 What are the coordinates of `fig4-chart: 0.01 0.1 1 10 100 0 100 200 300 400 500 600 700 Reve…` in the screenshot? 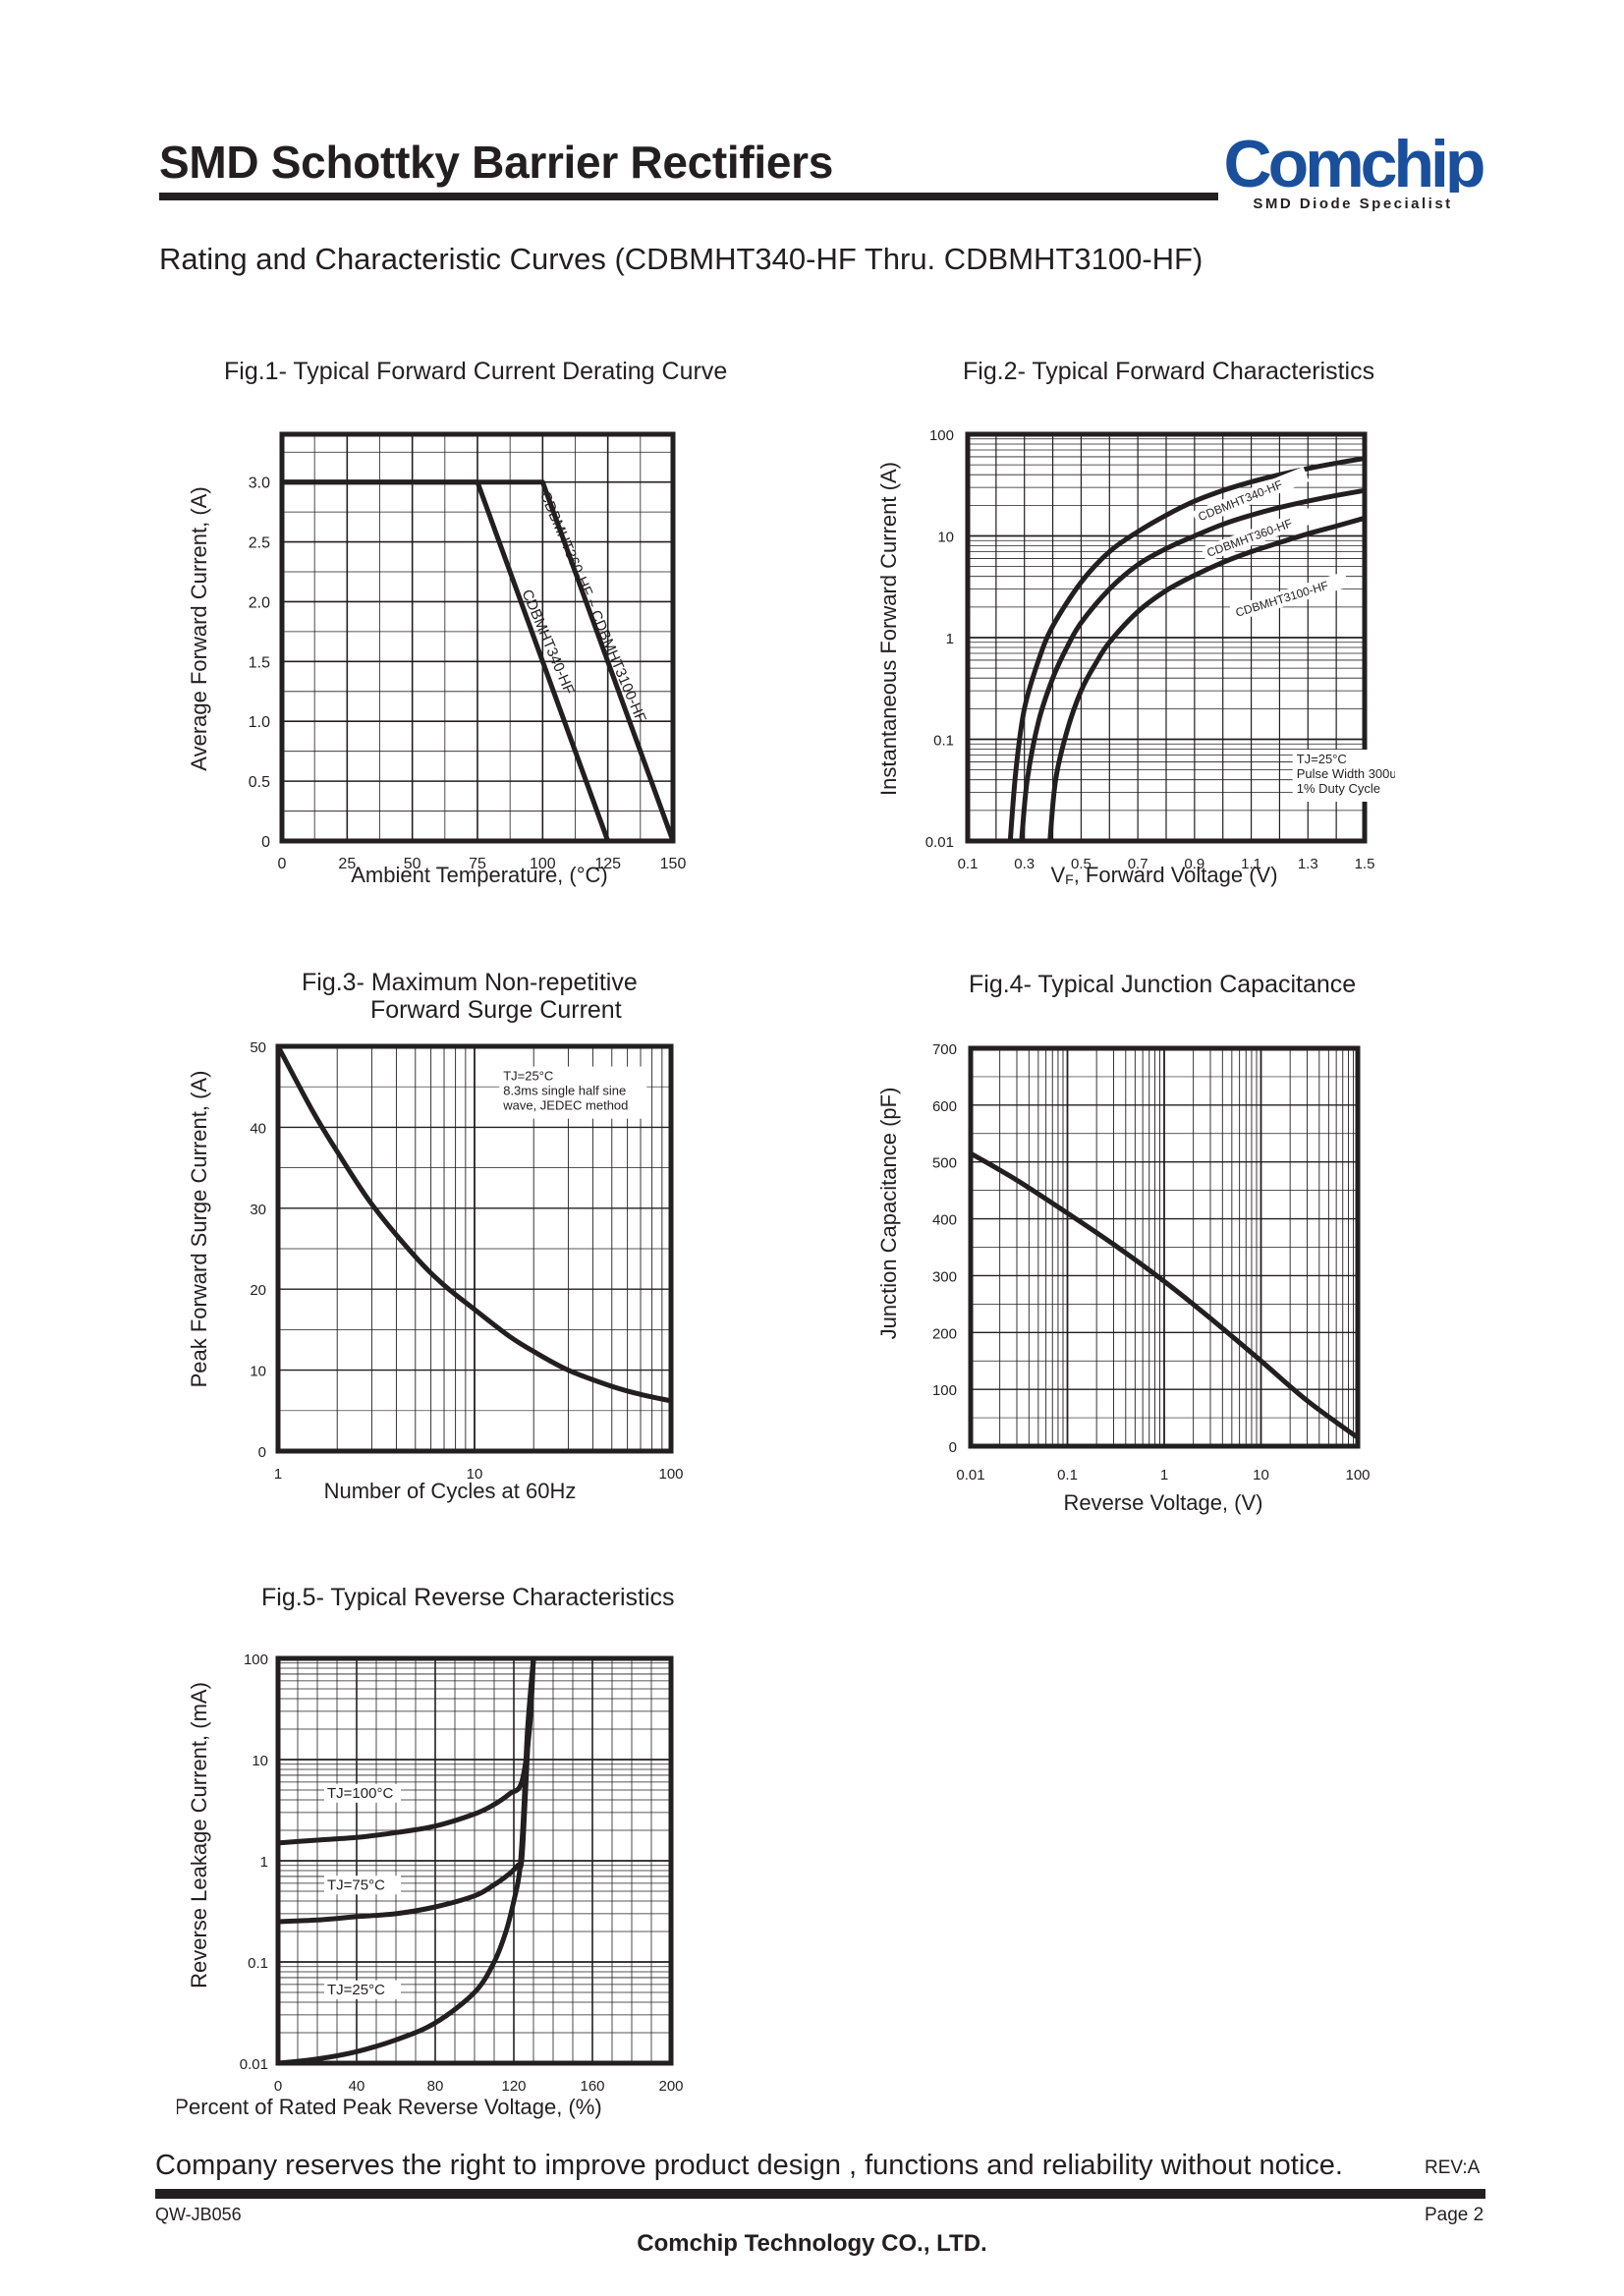 It's located at (1123, 1278).